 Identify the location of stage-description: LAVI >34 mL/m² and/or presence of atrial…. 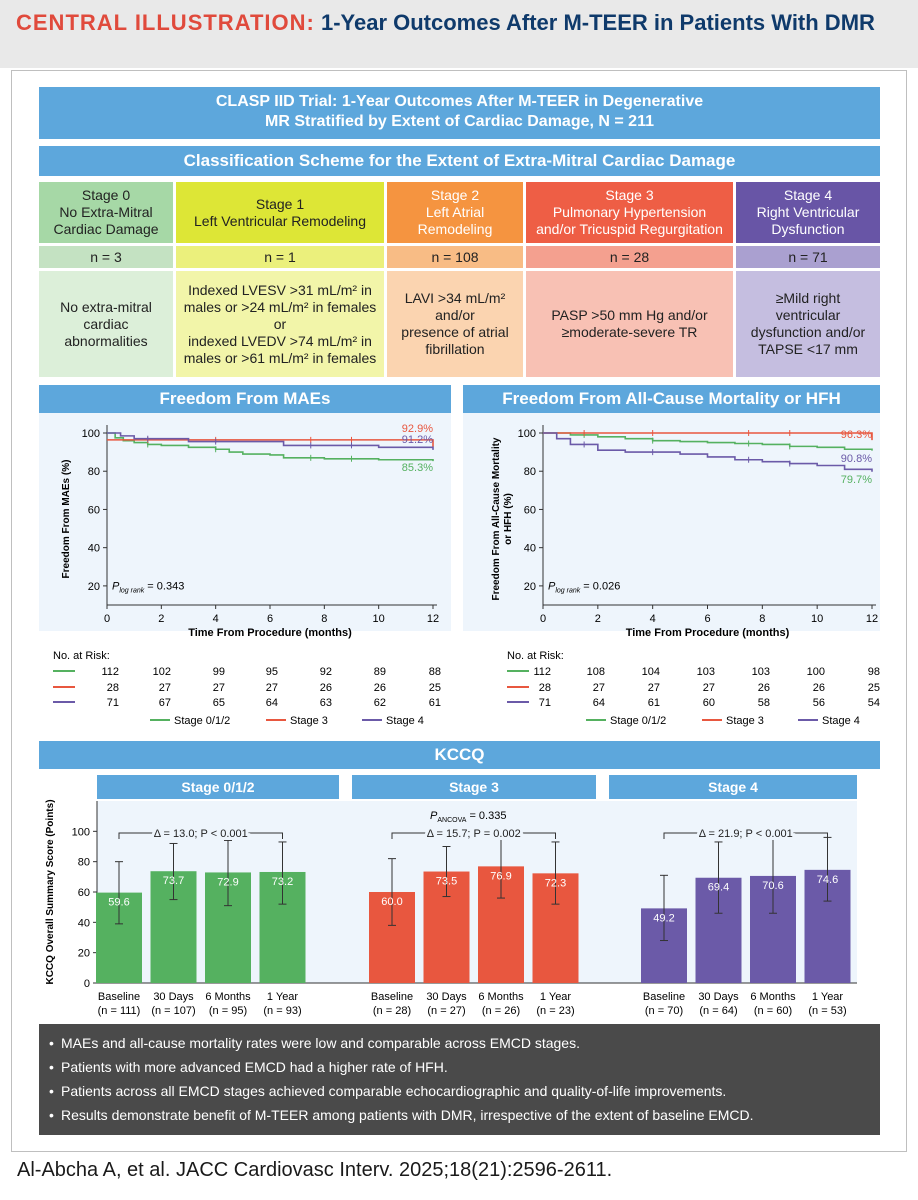
(455, 324).